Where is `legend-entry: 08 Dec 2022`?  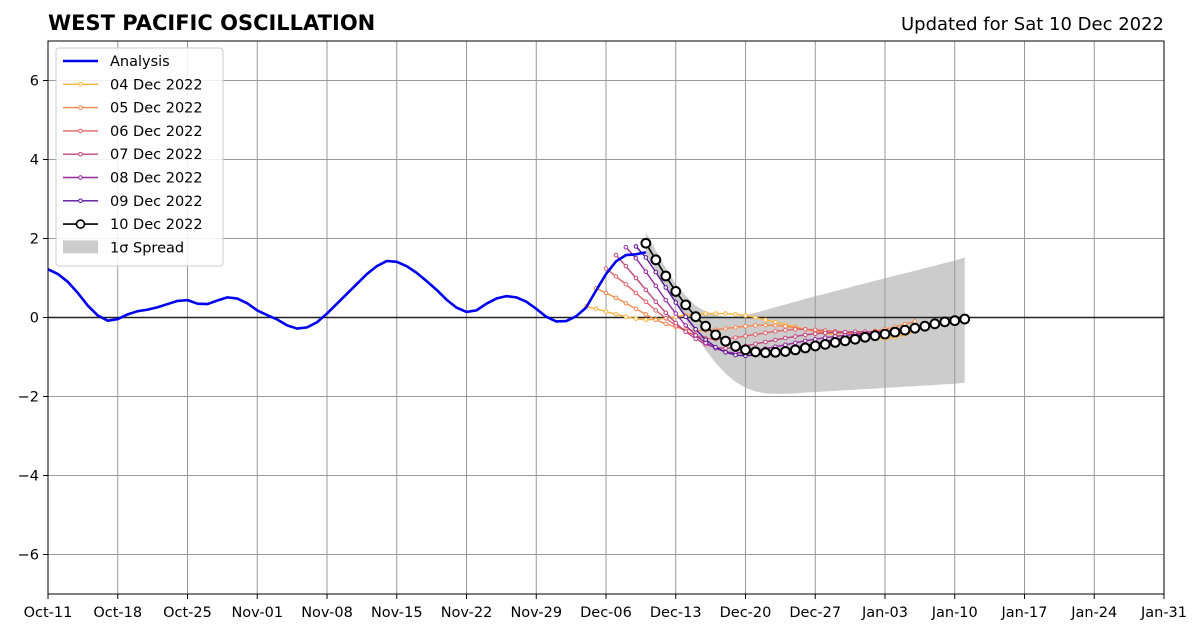 legend-entry: 08 Dec 2022 is located at coordinates (133, 179).